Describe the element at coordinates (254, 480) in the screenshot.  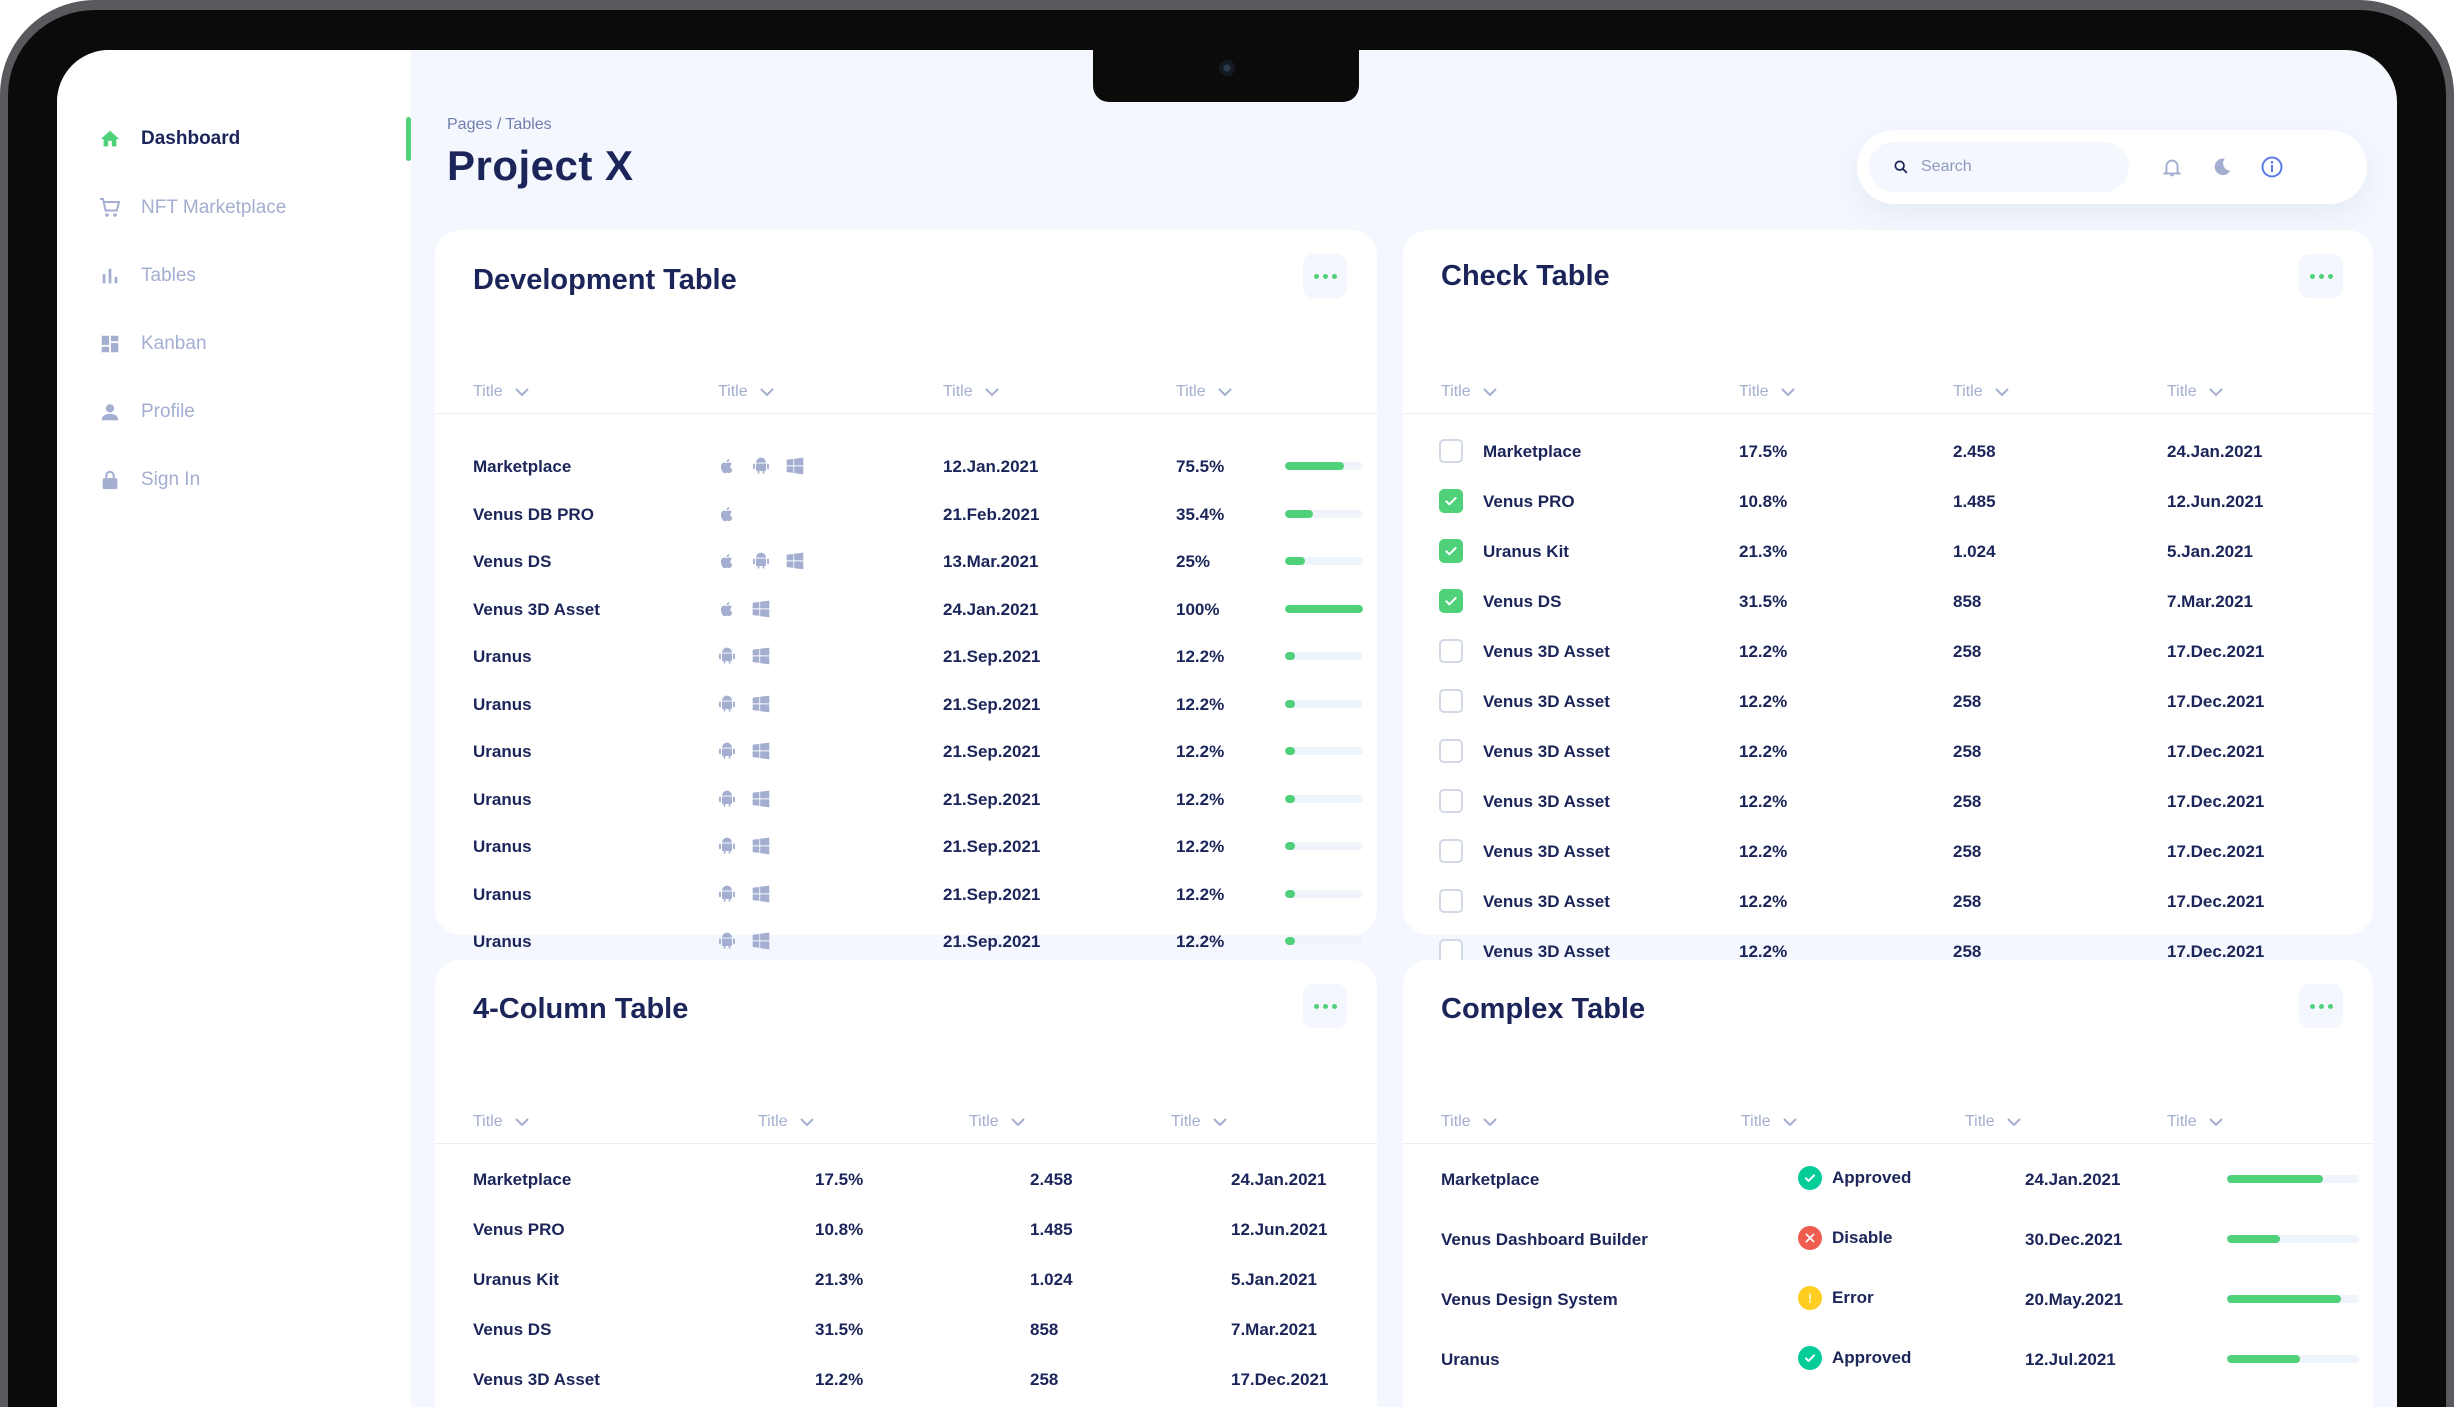
I see `sidebar-item-sign-in: Sign In` at that location.